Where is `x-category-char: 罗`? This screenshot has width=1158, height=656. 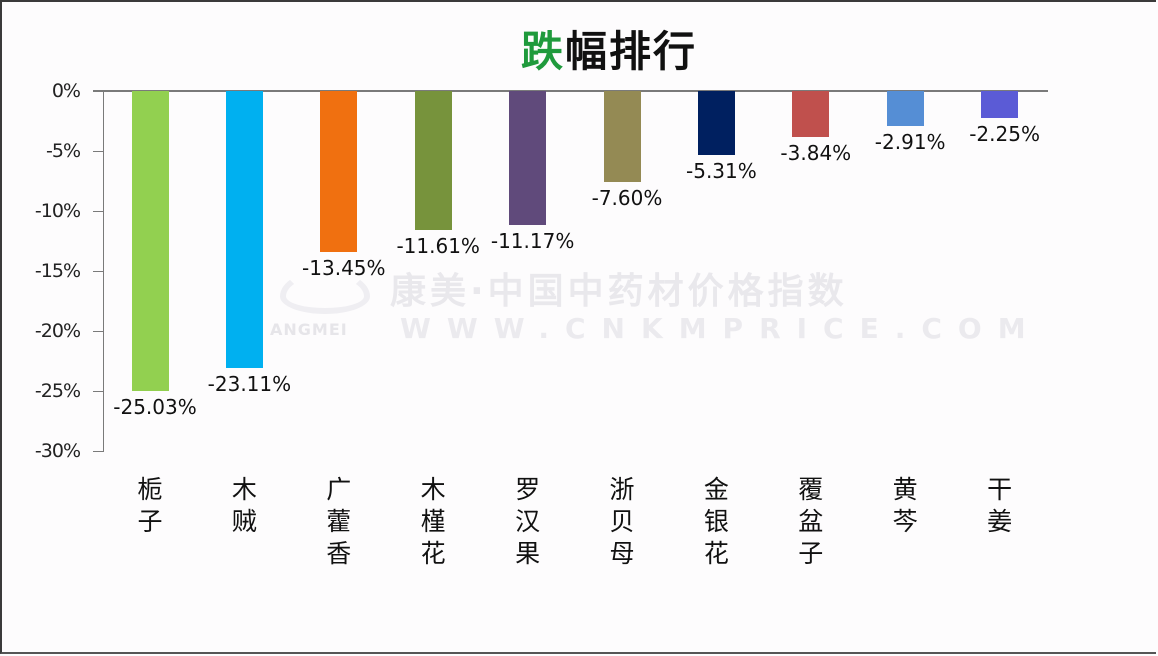 x-category-char: 罗 is located at coordinates (528, 489).